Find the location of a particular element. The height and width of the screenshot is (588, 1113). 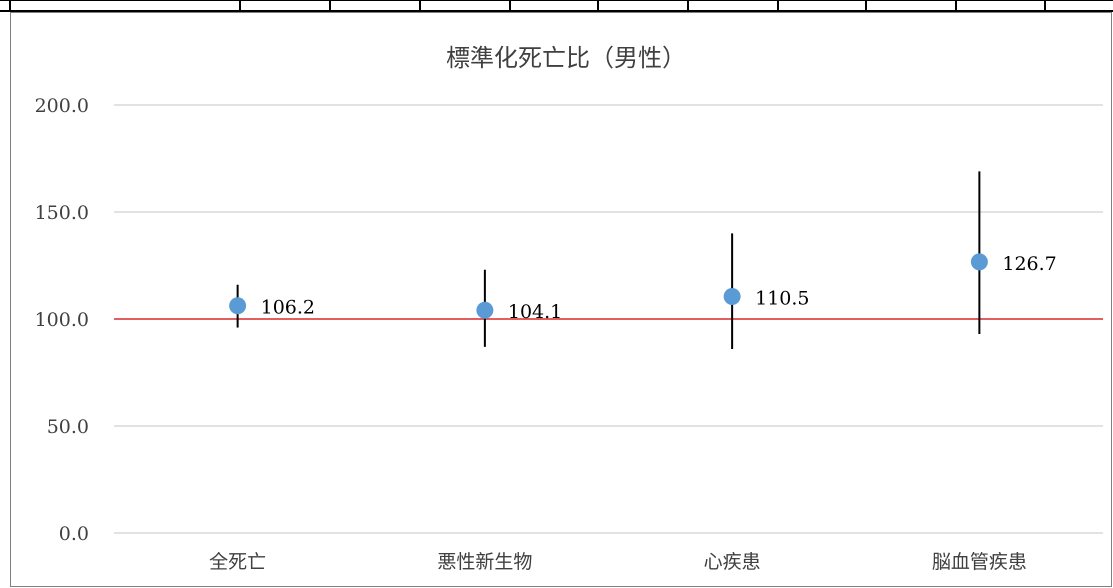

x-category-label: 脳血管疾患 is located at coordinates (979, 562).